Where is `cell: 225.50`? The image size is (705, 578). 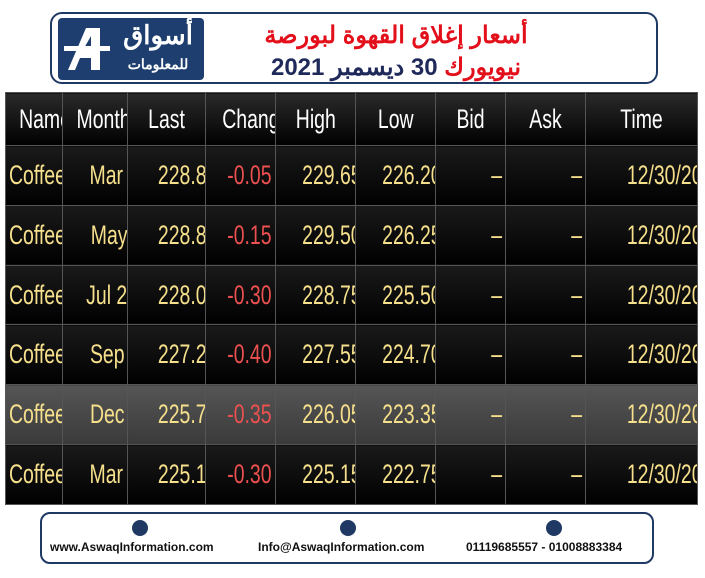
cell: 225.50 is located at coordinates (395, 295).